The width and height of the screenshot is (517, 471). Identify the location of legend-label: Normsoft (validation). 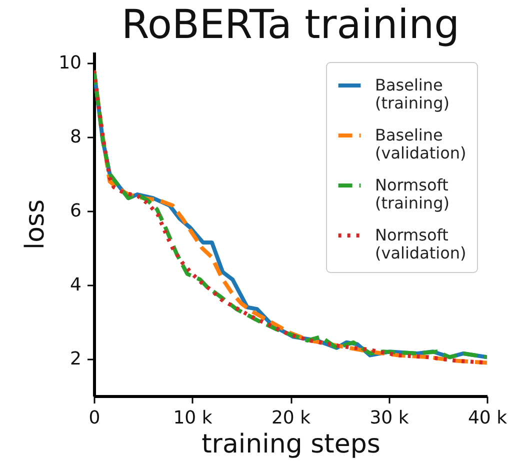
(420, 244).